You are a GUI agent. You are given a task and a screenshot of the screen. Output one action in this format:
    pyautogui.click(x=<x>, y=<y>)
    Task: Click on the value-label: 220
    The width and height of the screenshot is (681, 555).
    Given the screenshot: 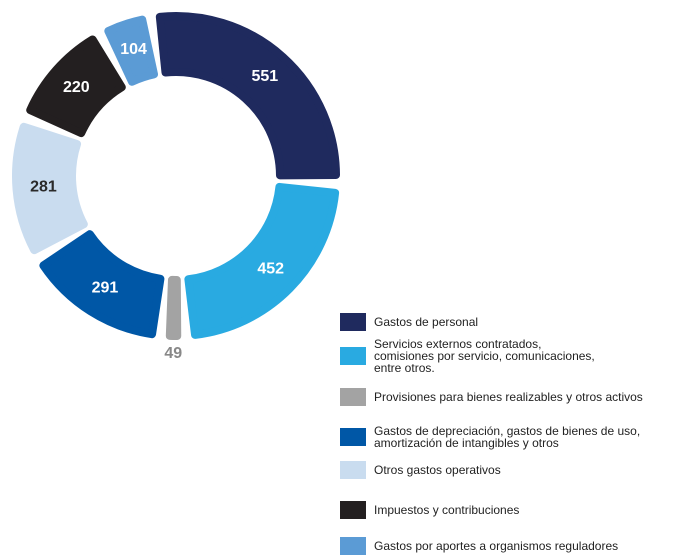 What is the action you would take?
    pyautogui.click(x=76, y=87)
    